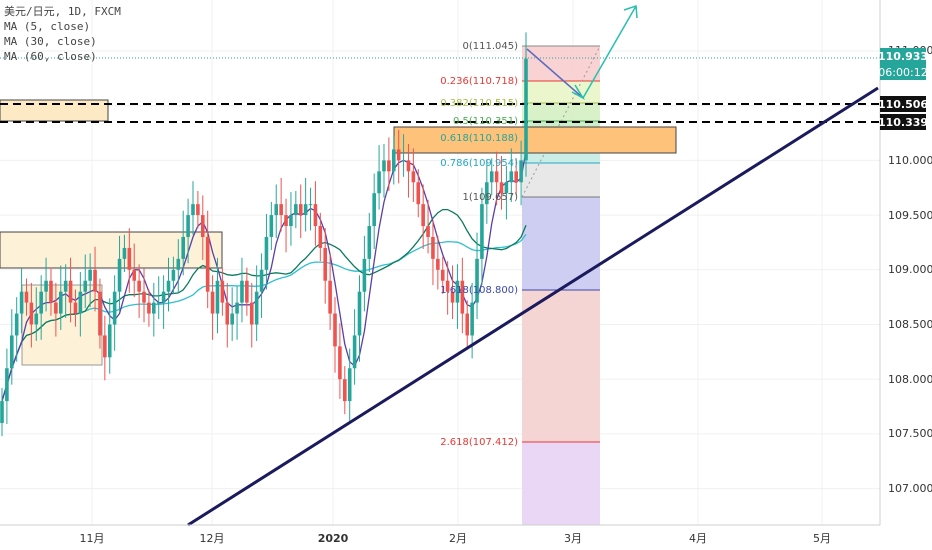 The image size is (932, 550). Describe the element at coordinates (910, 324) in the screenshot. I see `y-tick: 108.500` at that location.